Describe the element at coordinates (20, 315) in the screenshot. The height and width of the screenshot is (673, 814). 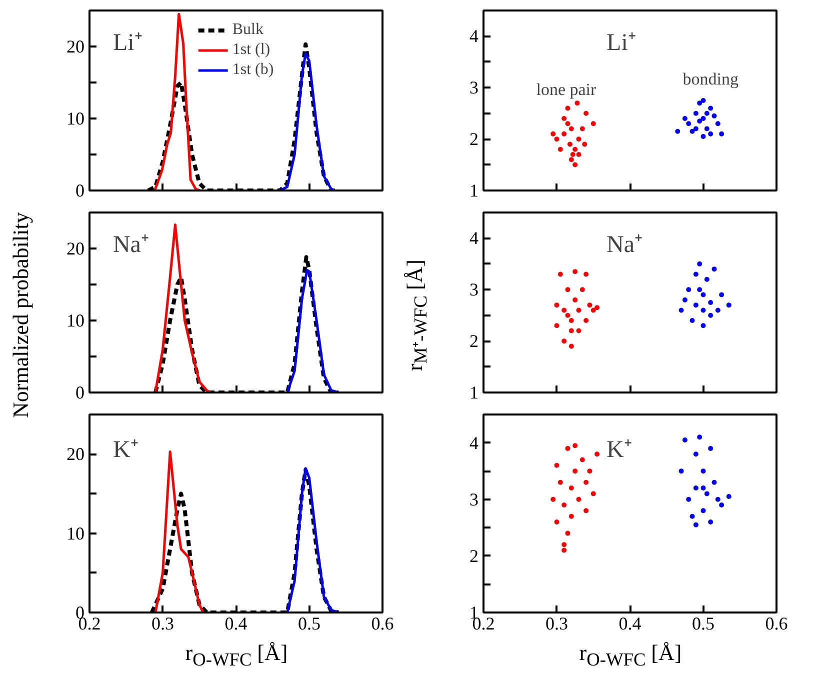
I see `y-axis-title: Normalized probability` at that location.